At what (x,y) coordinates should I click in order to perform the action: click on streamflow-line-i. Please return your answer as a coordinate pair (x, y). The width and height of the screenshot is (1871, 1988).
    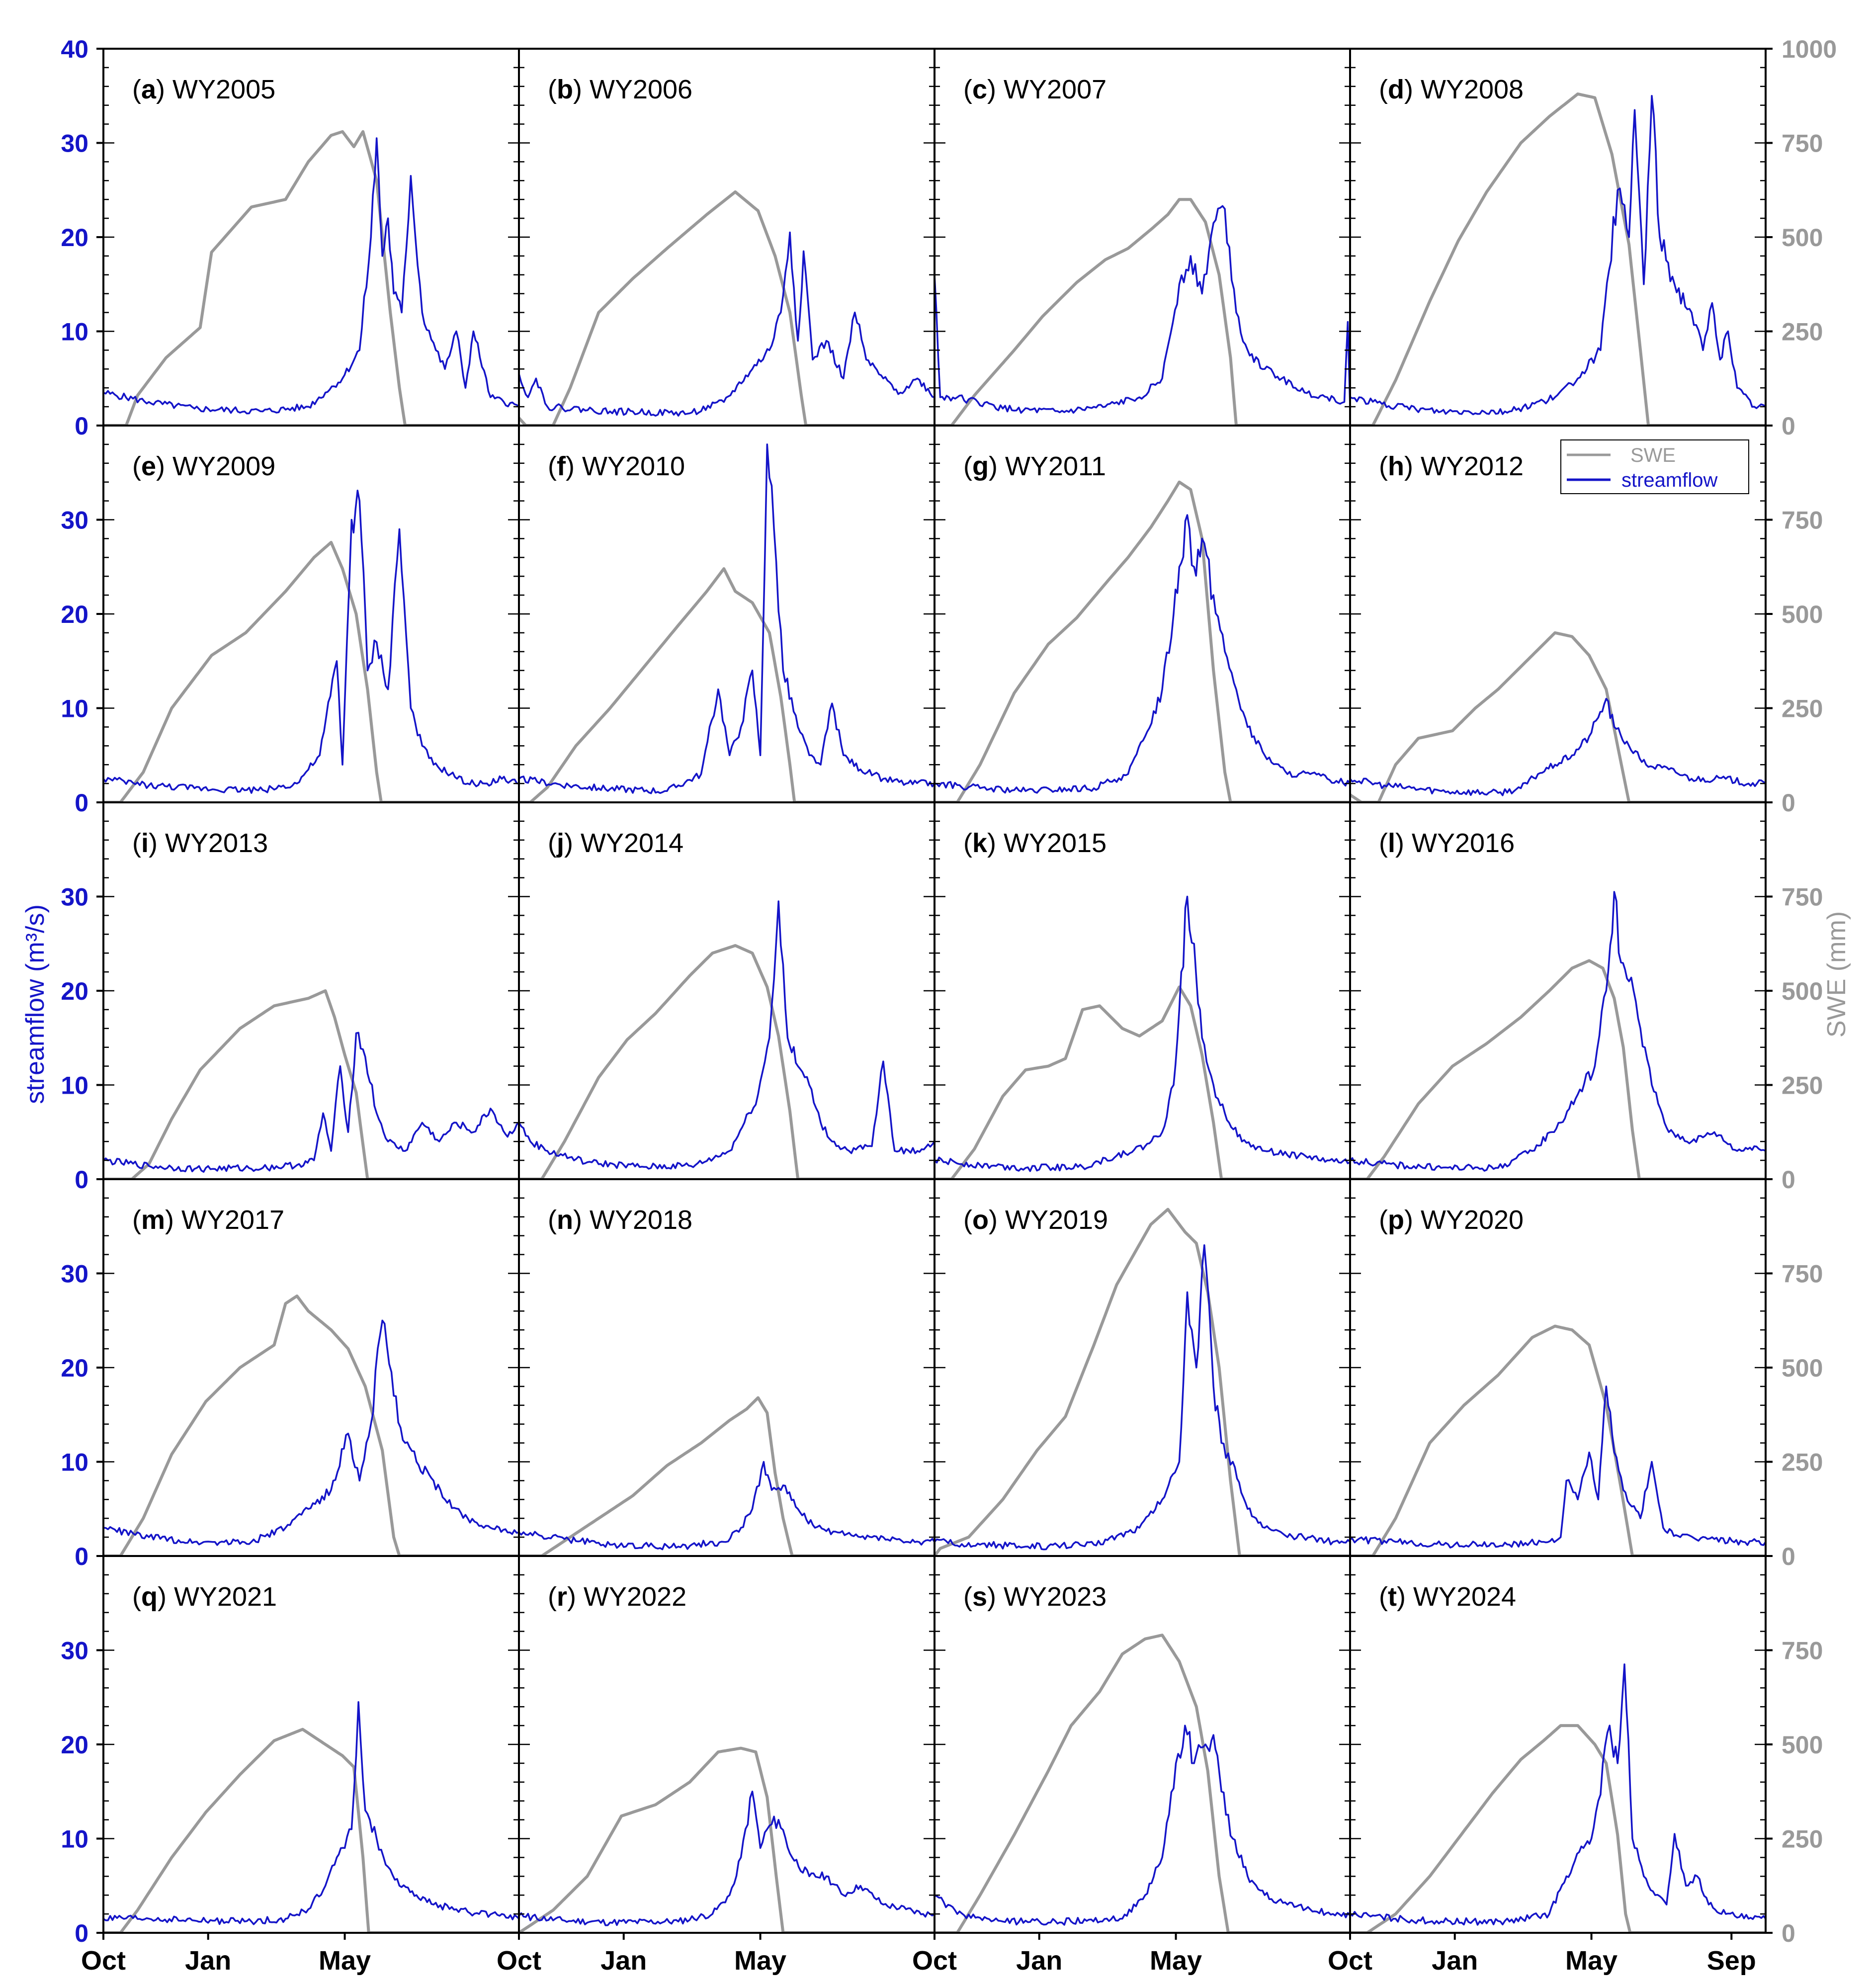
    Looking at the image, I should click on (311, 1103).